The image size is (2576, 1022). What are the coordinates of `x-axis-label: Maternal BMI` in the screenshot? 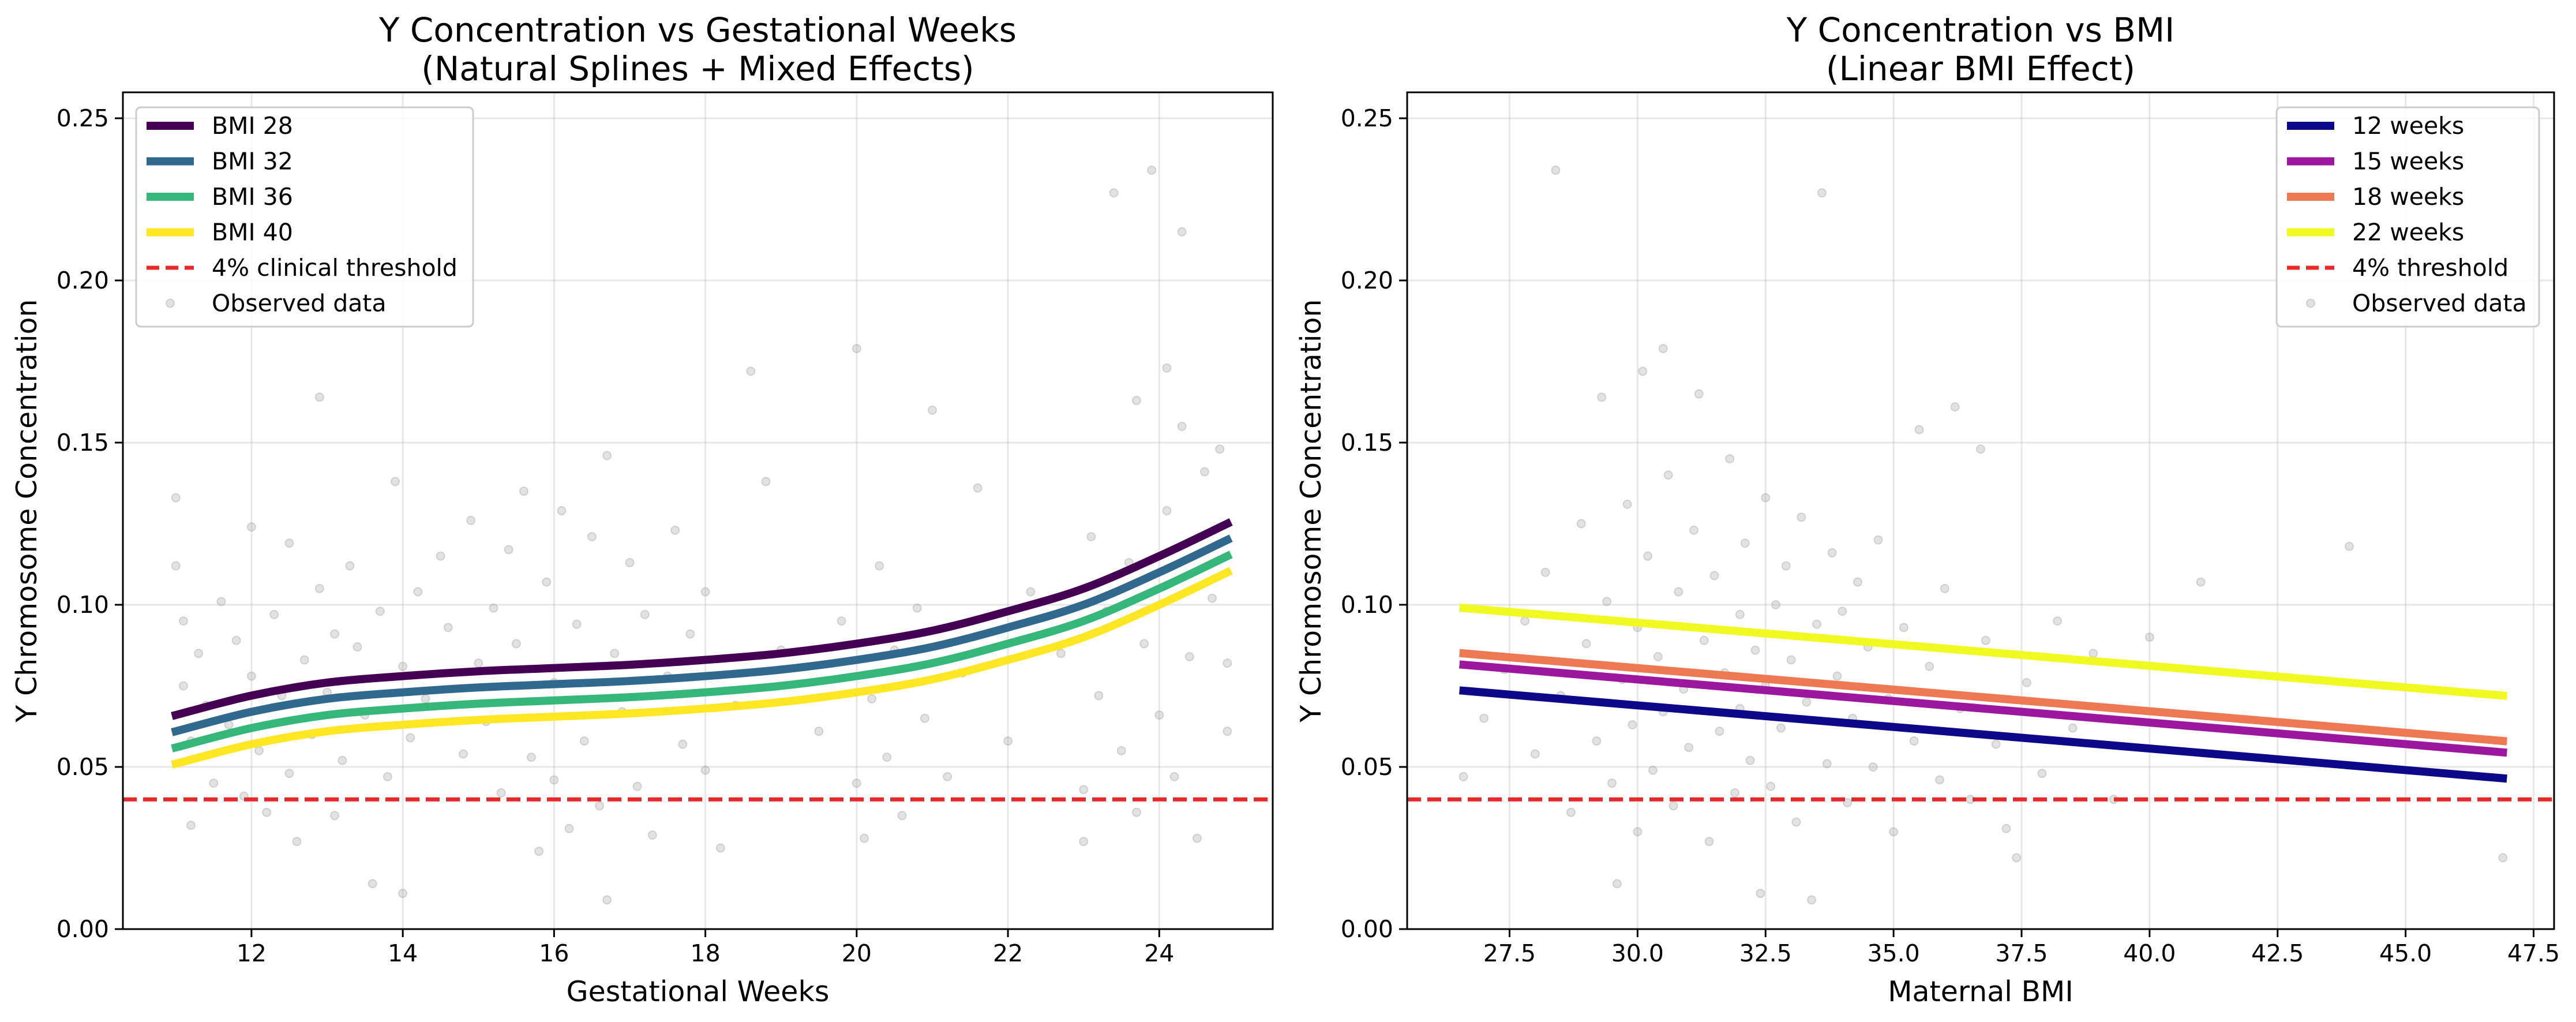 It's located at (1980, 992).